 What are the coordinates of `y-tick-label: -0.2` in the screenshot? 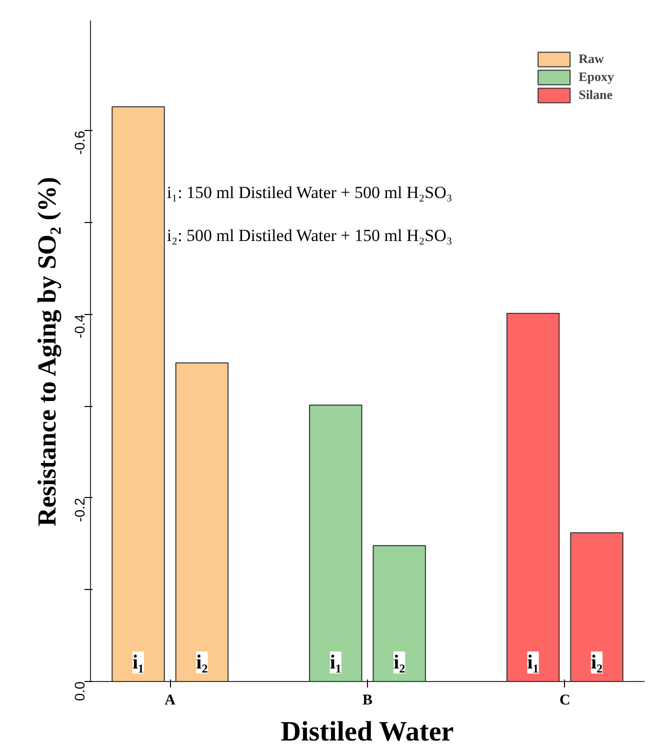 It's located at (80, 510).